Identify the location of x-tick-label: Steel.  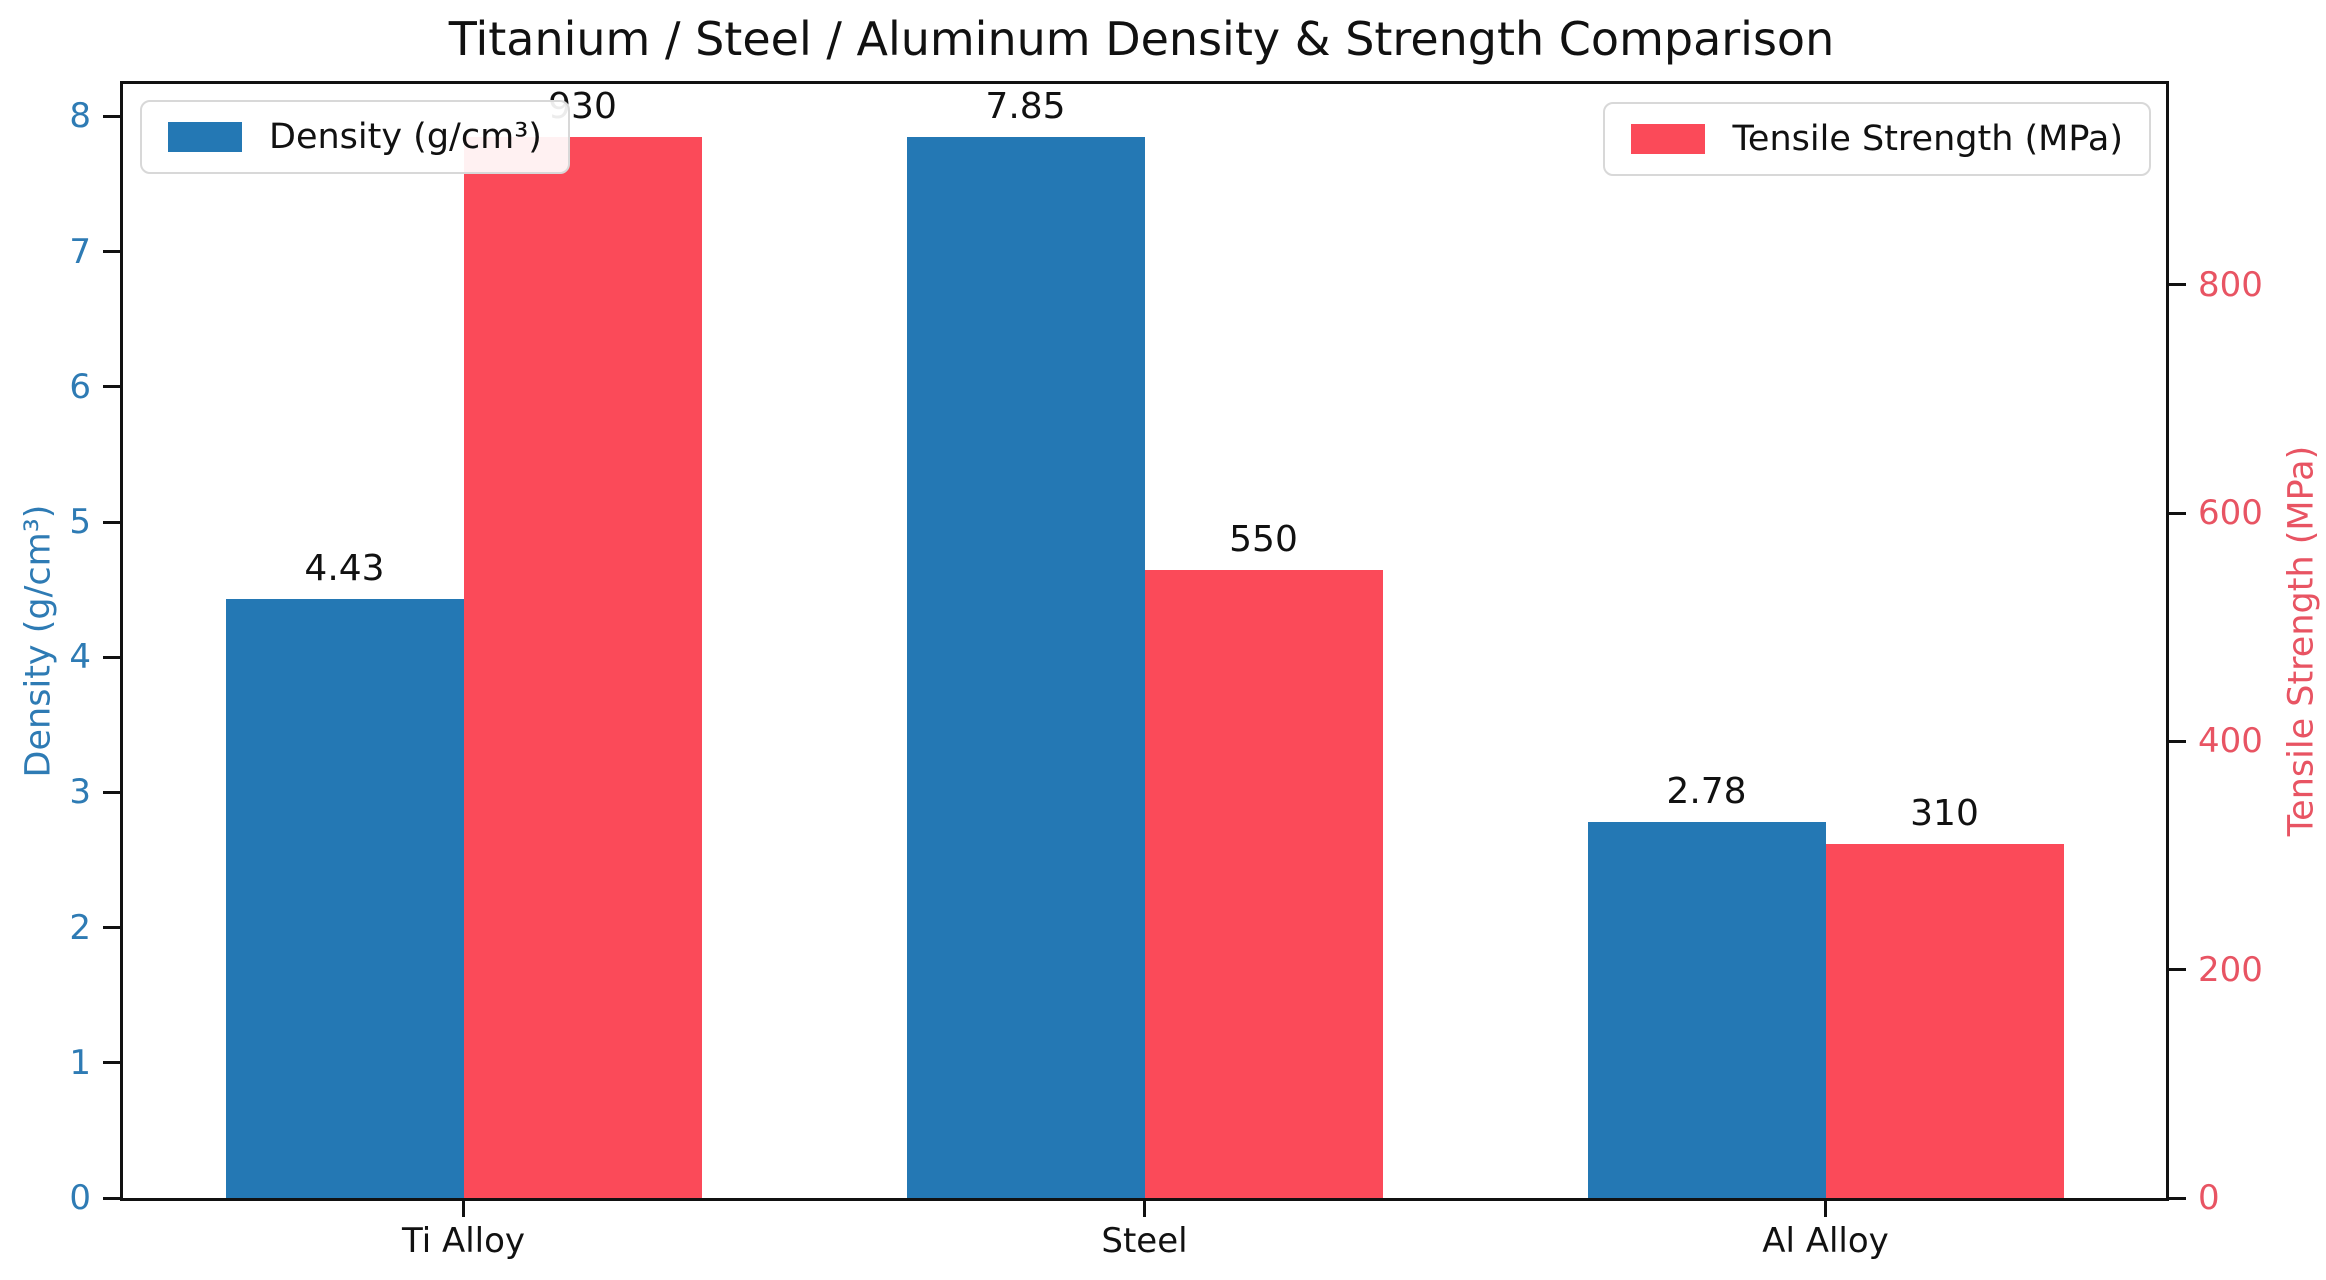
(1144, 1241).